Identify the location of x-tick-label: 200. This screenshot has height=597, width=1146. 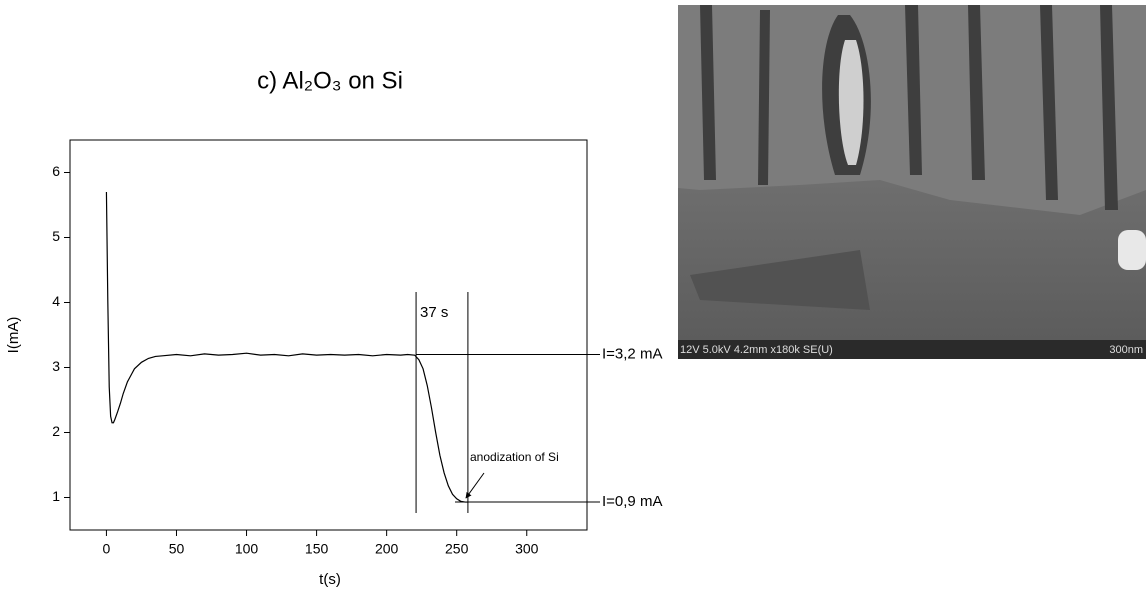
(387, 549).